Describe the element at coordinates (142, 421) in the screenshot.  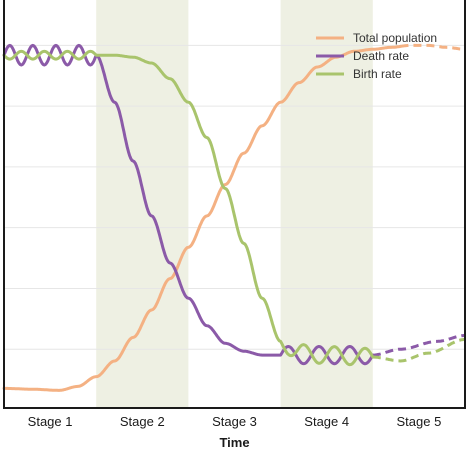
I see `x-tick-label: Stage 2` at that location.